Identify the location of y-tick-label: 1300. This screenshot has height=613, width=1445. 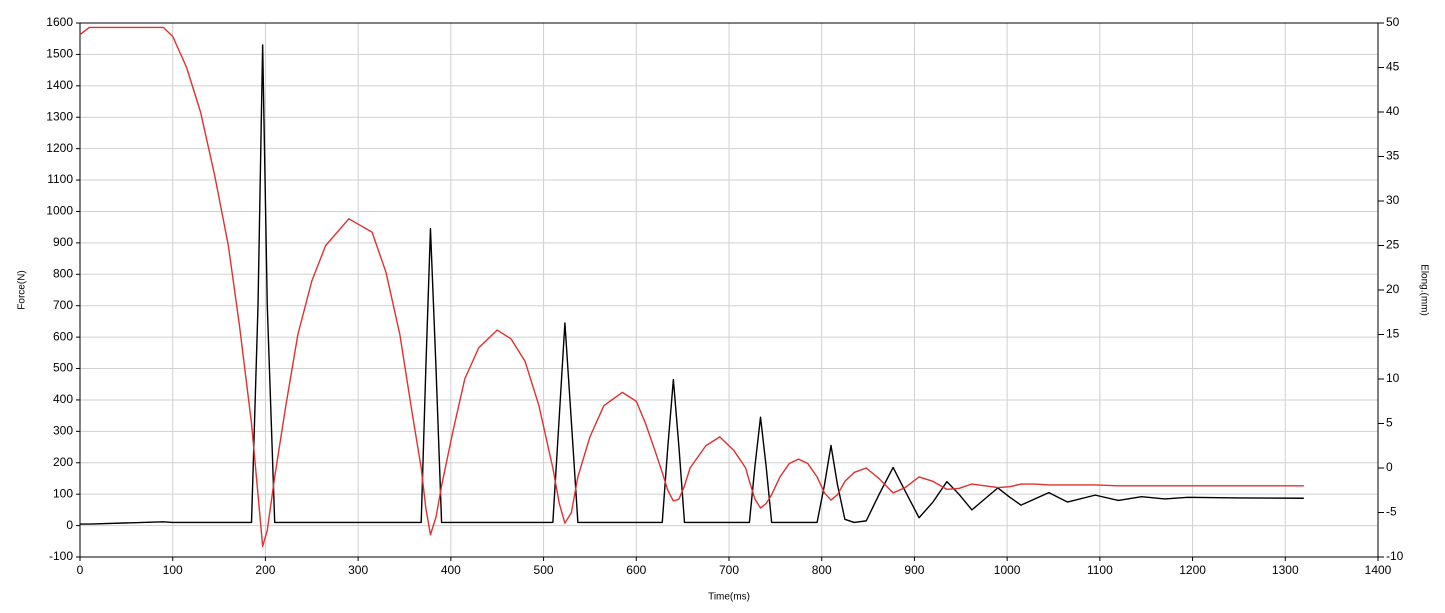
(59, 116).